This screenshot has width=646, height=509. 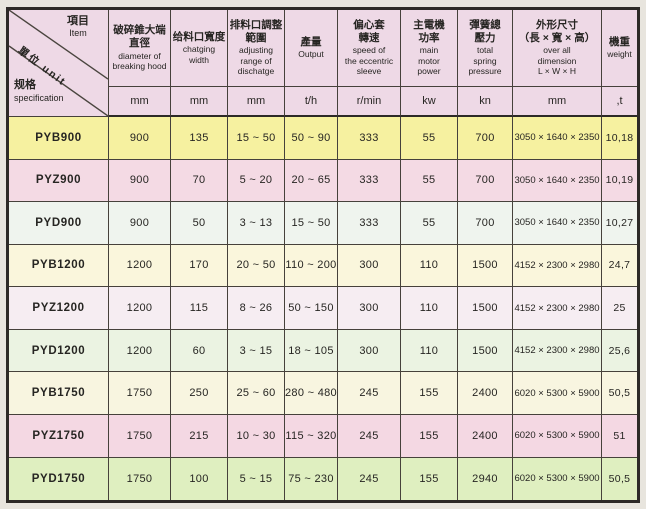 What do you see at coordinates (619, 436) in the screenshot?
I see `weight-cell: 51` at bounding box center [619, 436].